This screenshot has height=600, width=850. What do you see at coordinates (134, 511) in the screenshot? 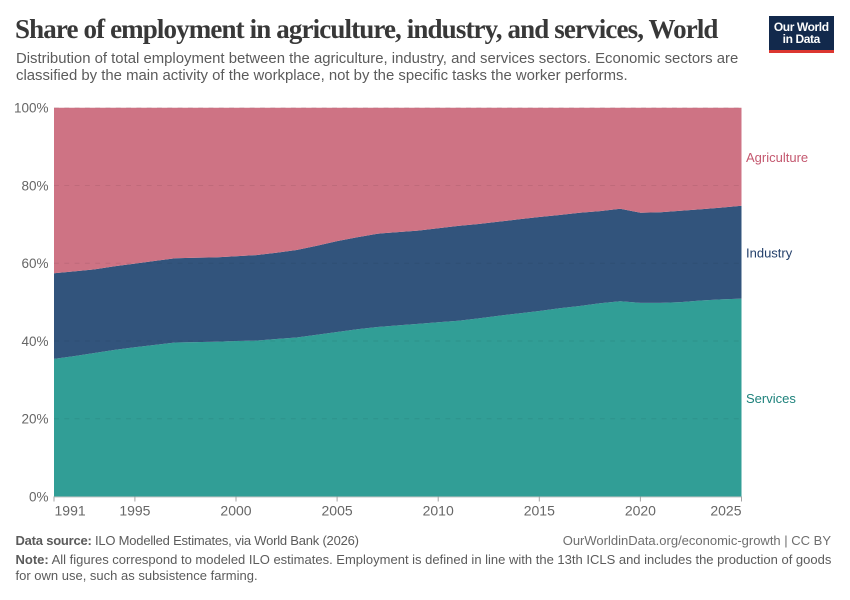
I see `svg-text: 1995` at bounding box center [134, 511].